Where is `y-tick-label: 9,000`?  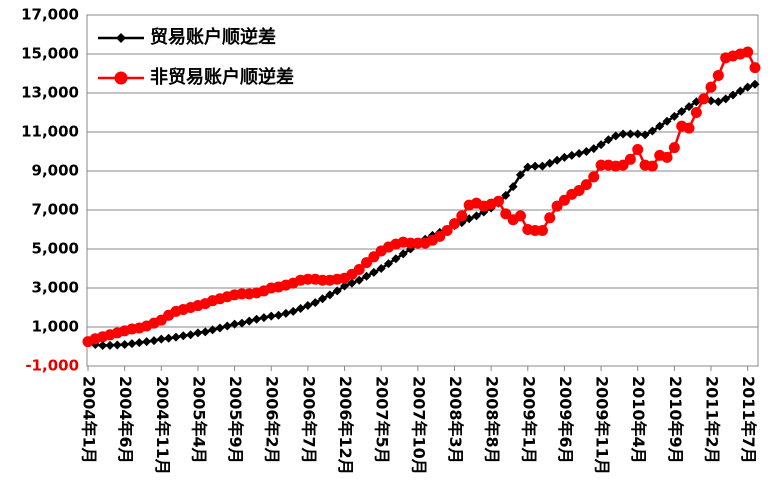 y-tick-label: 9,000 is located at coordinates (55, 171).